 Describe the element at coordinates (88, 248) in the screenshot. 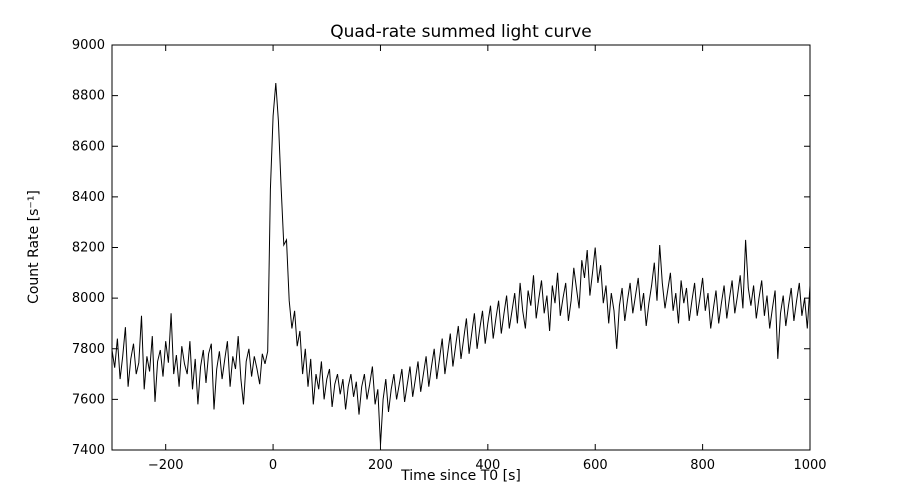

I see `y-tick-label: 8200` at that location.